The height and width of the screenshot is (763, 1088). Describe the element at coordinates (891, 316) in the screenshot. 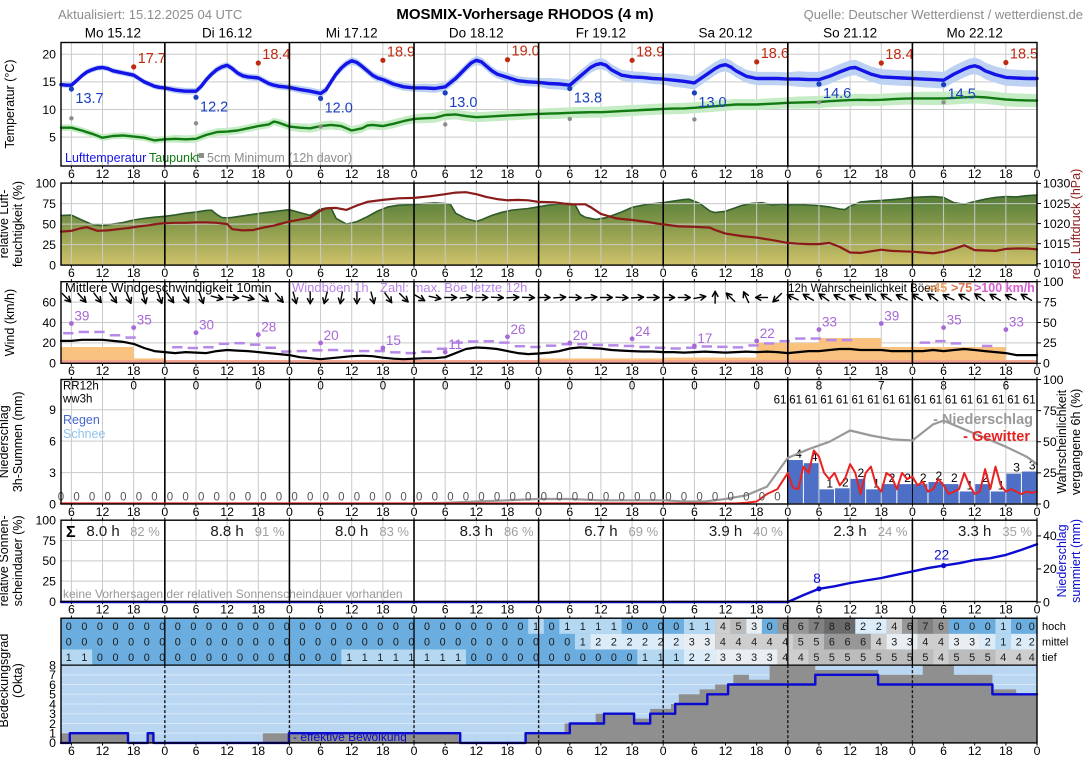

I see `svg-text: 39` at that location.